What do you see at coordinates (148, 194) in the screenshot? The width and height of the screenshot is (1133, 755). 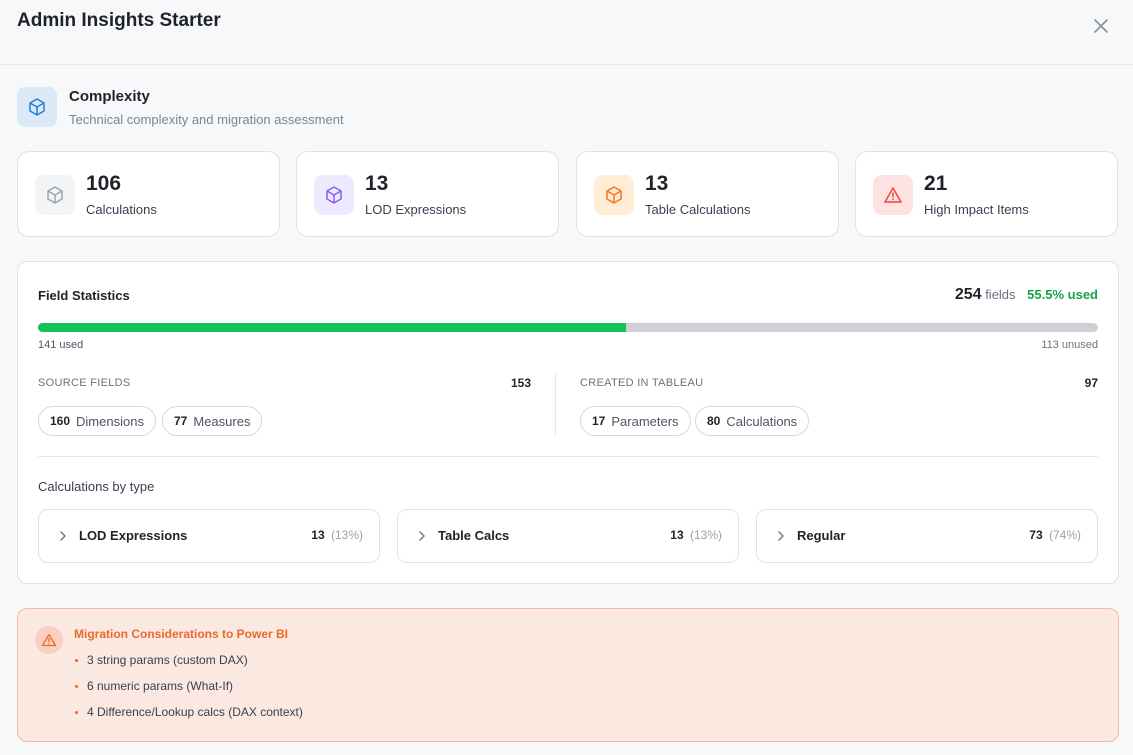 I see `stat-card-calculations: 106 Calculations` at bounding box center [148, 194].